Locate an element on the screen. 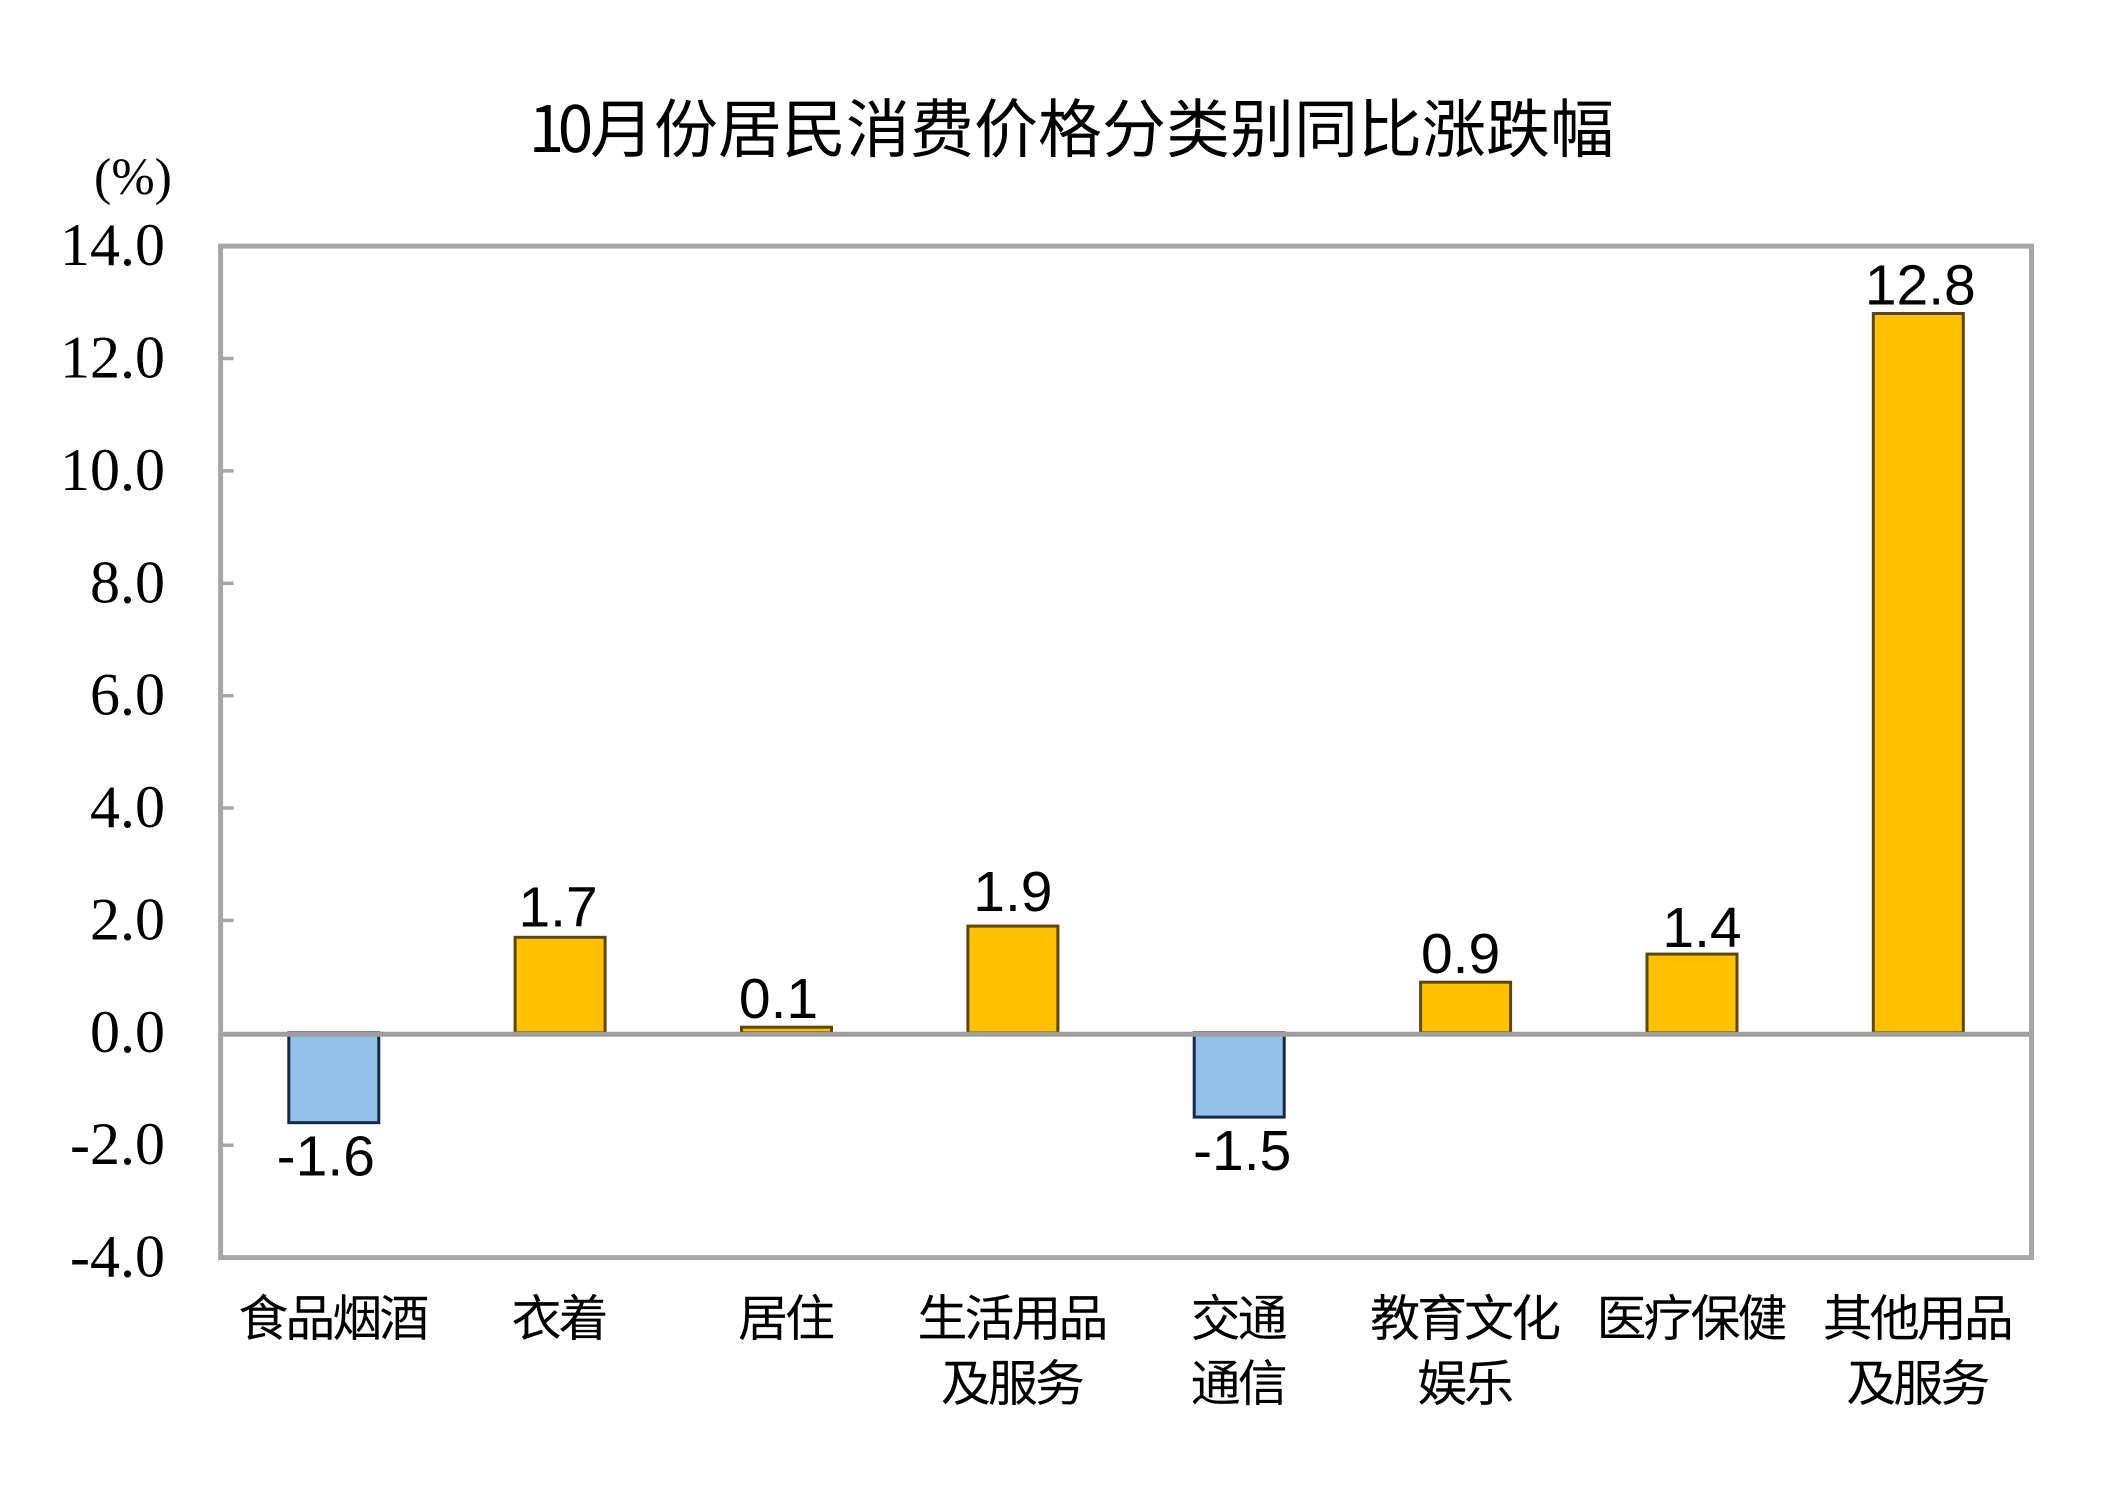  svg-text: -1.5 is located at coordinates (1242, 1151).